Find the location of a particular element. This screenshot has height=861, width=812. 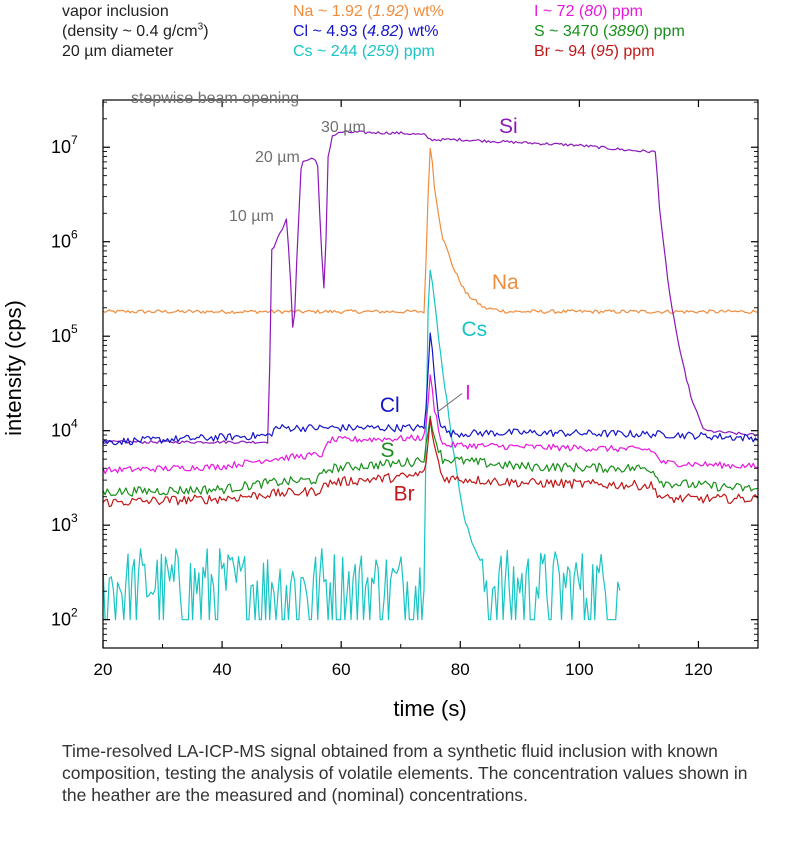

y-tick-label-2: 10² is located at coordinates (64, 618).